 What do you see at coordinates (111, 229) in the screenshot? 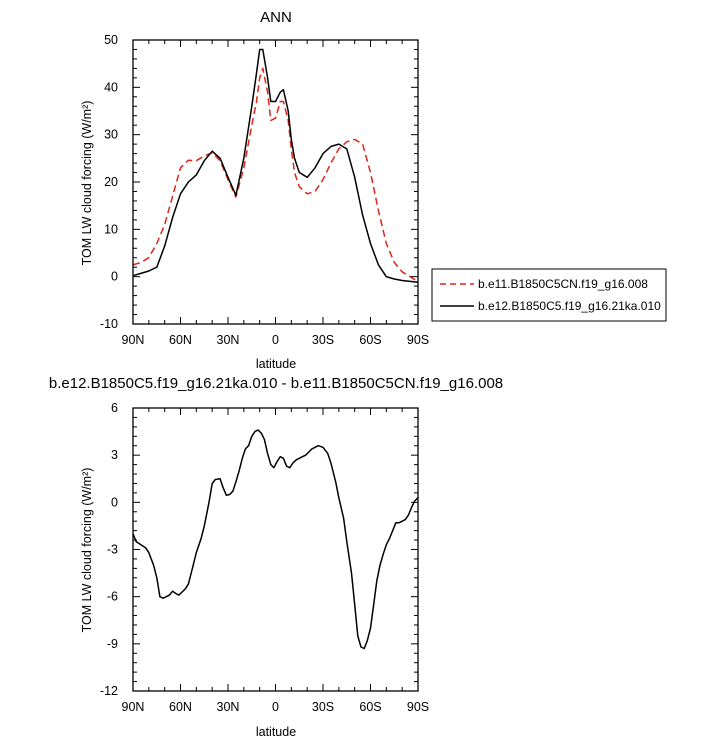
I see `y-tick-label: 10` at bounding box center [111, 229].